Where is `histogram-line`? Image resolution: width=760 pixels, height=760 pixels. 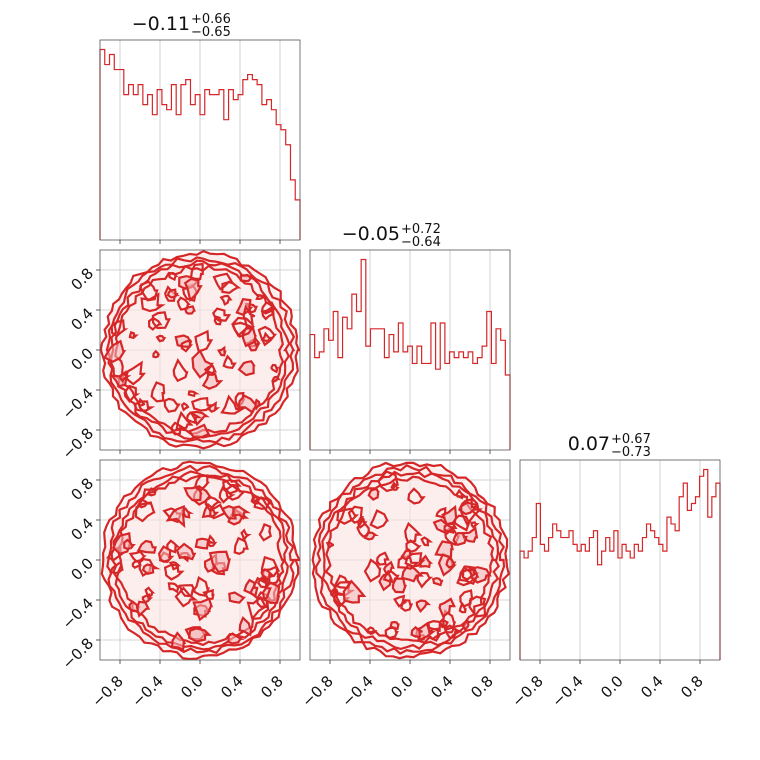
histogram-line is located at coordinates (200, 144).